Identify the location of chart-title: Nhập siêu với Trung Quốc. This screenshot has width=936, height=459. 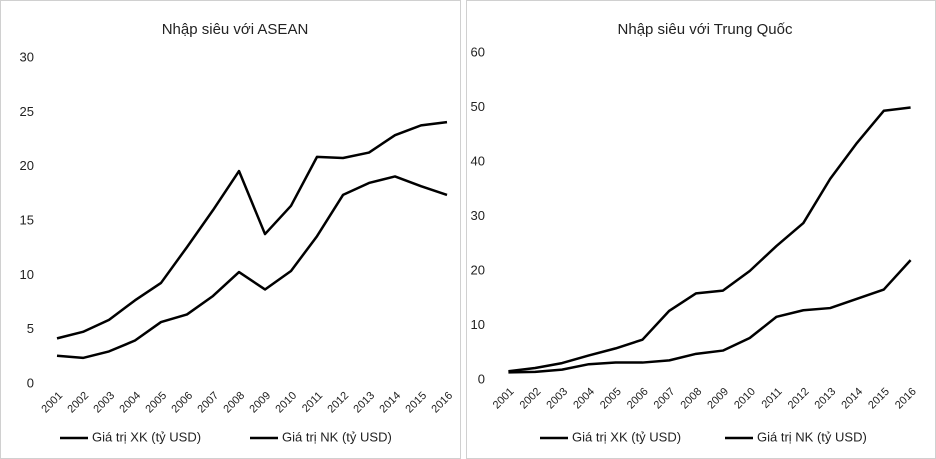
(705, 29).